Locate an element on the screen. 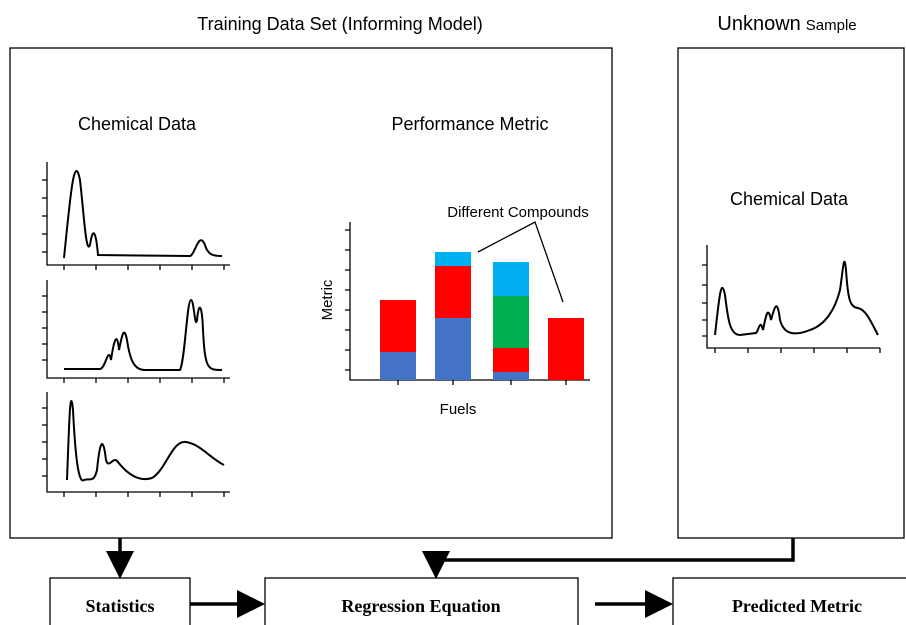  statistics-box is located at coordinates (120, 601).